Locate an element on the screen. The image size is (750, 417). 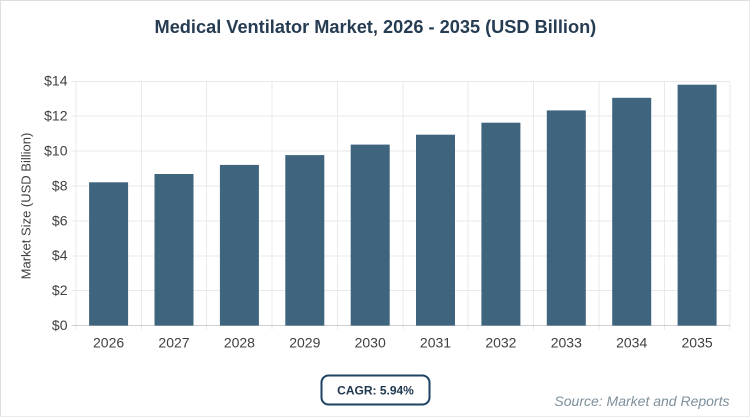
svg-text: 2030 is located at coordinates (370, 342).